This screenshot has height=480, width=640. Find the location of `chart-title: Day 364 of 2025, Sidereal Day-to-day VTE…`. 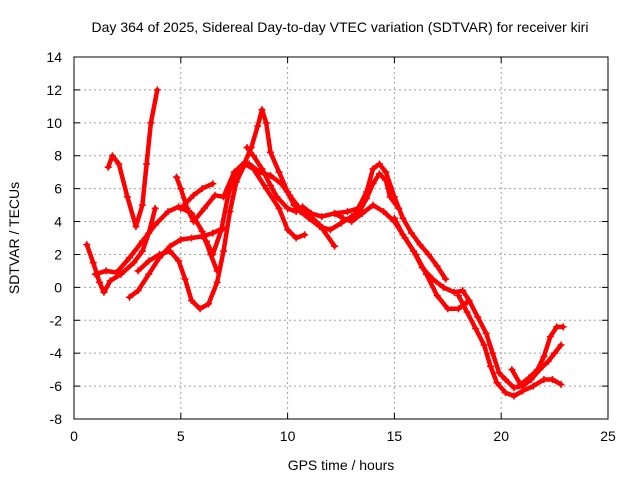

chart-title: Day 364 of 2025, Sidereal Day-to-day VTE… is located at coordinates (340, 27).